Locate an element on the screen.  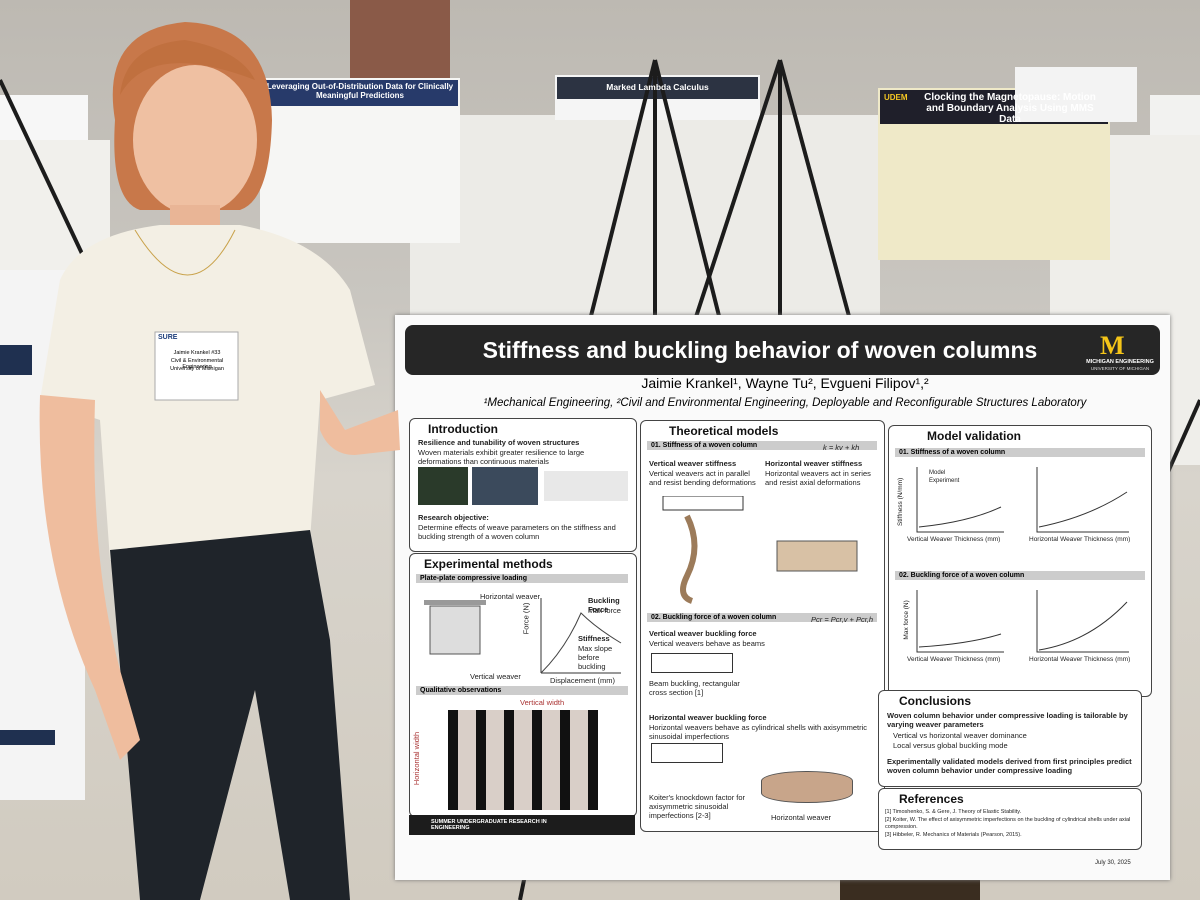
pants is located at coordinates (230, 715).